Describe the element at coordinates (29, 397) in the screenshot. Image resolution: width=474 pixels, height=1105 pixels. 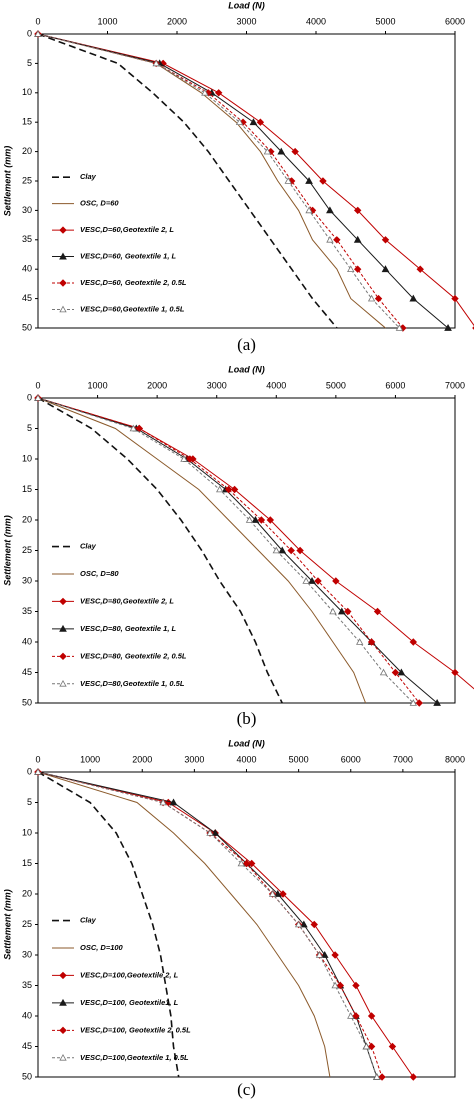
I see `y-tick-label: 0` at that location.